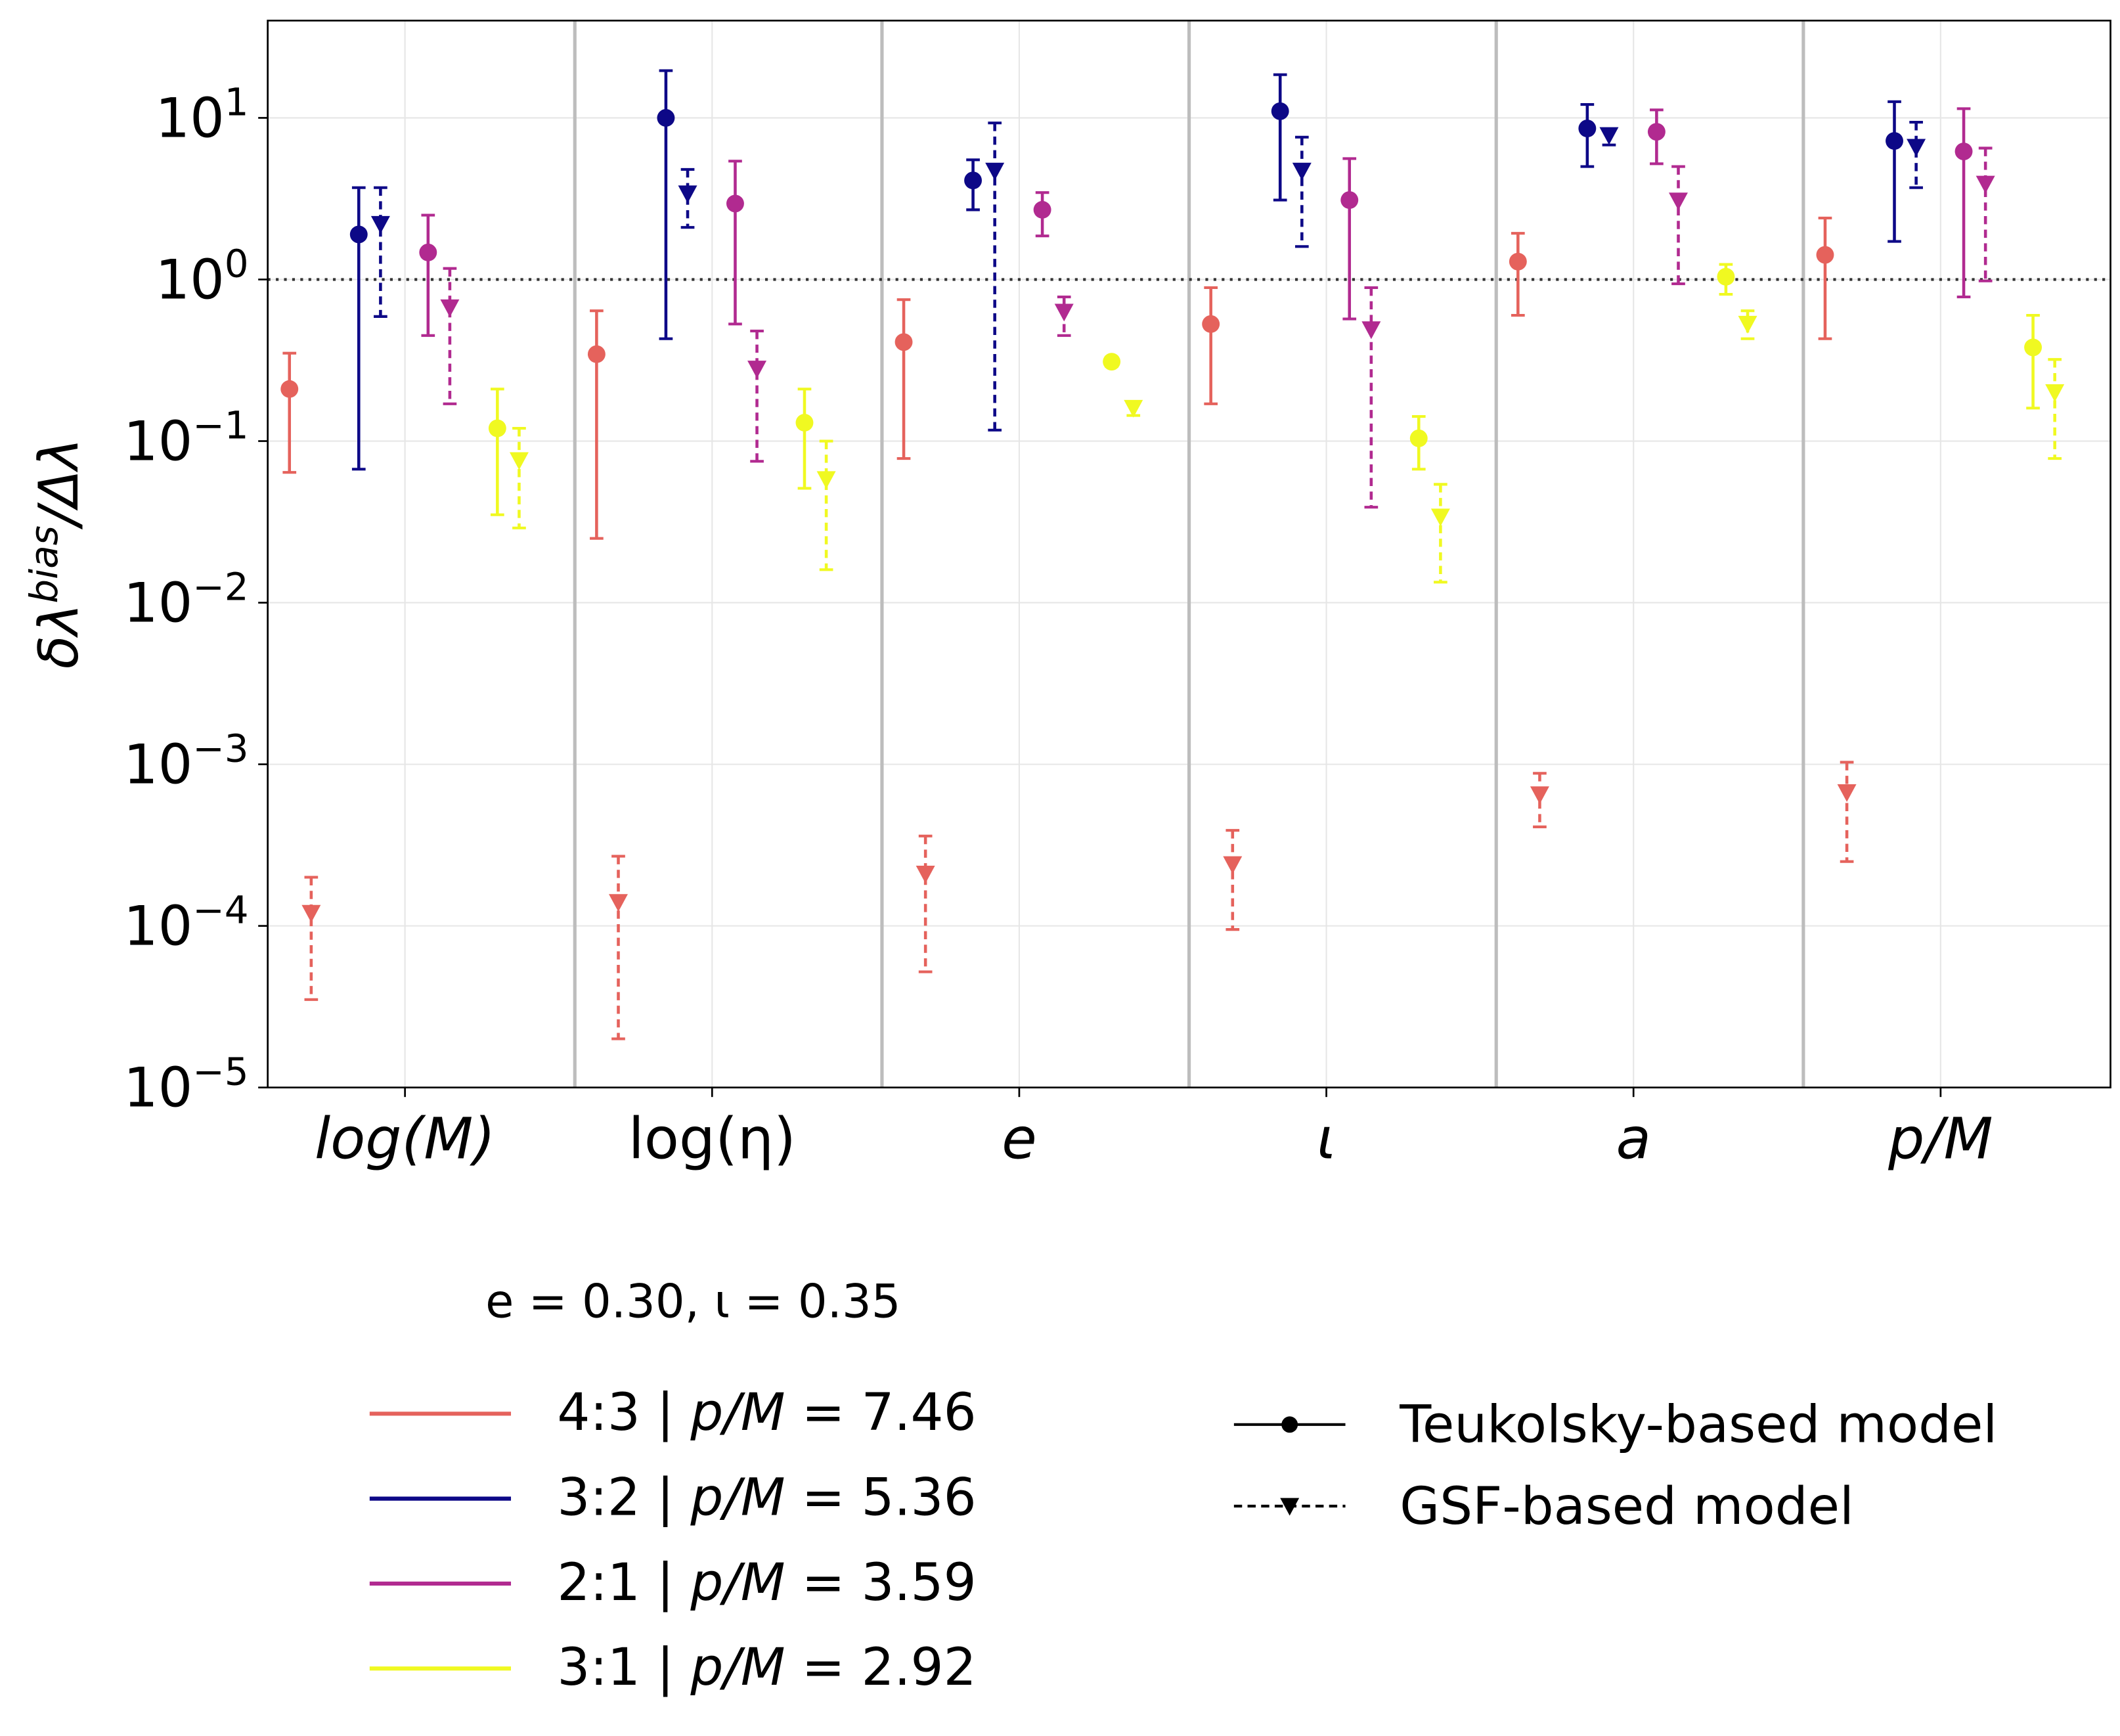 The width and height of the screenshot is (2120, 1736). Describe the element at coordinates (186, 761) in the screenshot. I see `y-tick-label: 10⁻³` at that location.